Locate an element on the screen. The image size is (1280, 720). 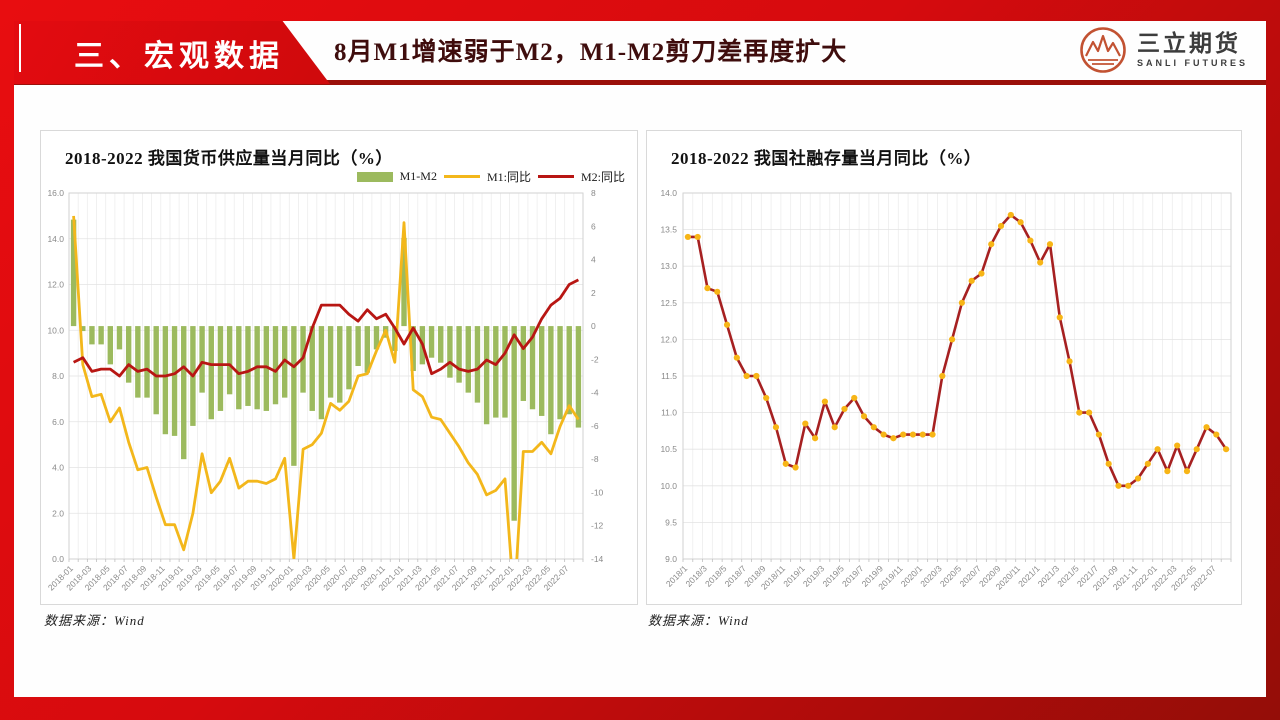
svg-text: 0.0 is located at coordinates (58, 559).